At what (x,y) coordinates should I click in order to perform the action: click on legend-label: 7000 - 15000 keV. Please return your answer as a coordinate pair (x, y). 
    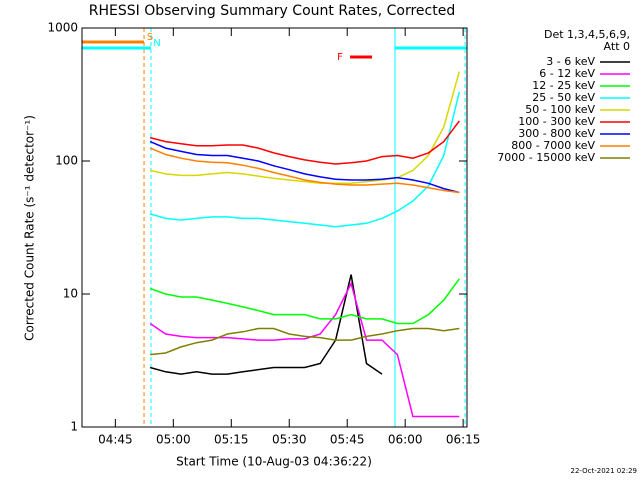
    Looking at the image, I should click on (546, 157).